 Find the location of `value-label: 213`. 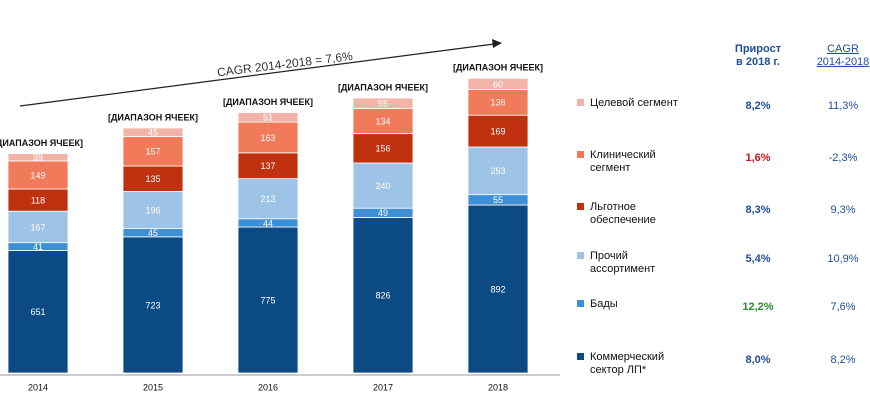

value-label: 213 is located at coordinates (267, 199).